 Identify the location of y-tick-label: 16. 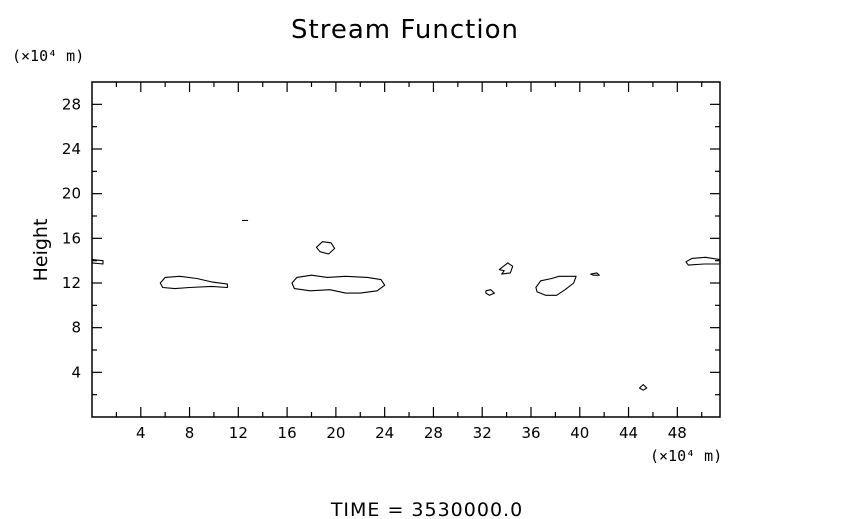
(71, 238).